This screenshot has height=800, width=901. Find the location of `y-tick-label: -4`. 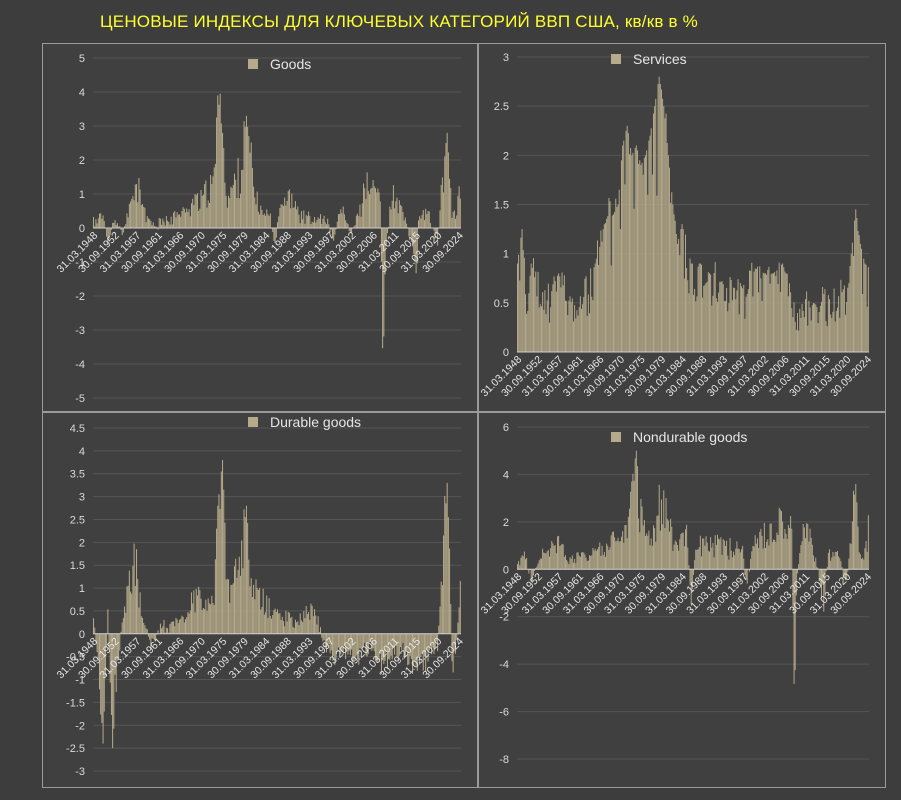

y-tick-label: -4 is located at coordinates (504, 665).